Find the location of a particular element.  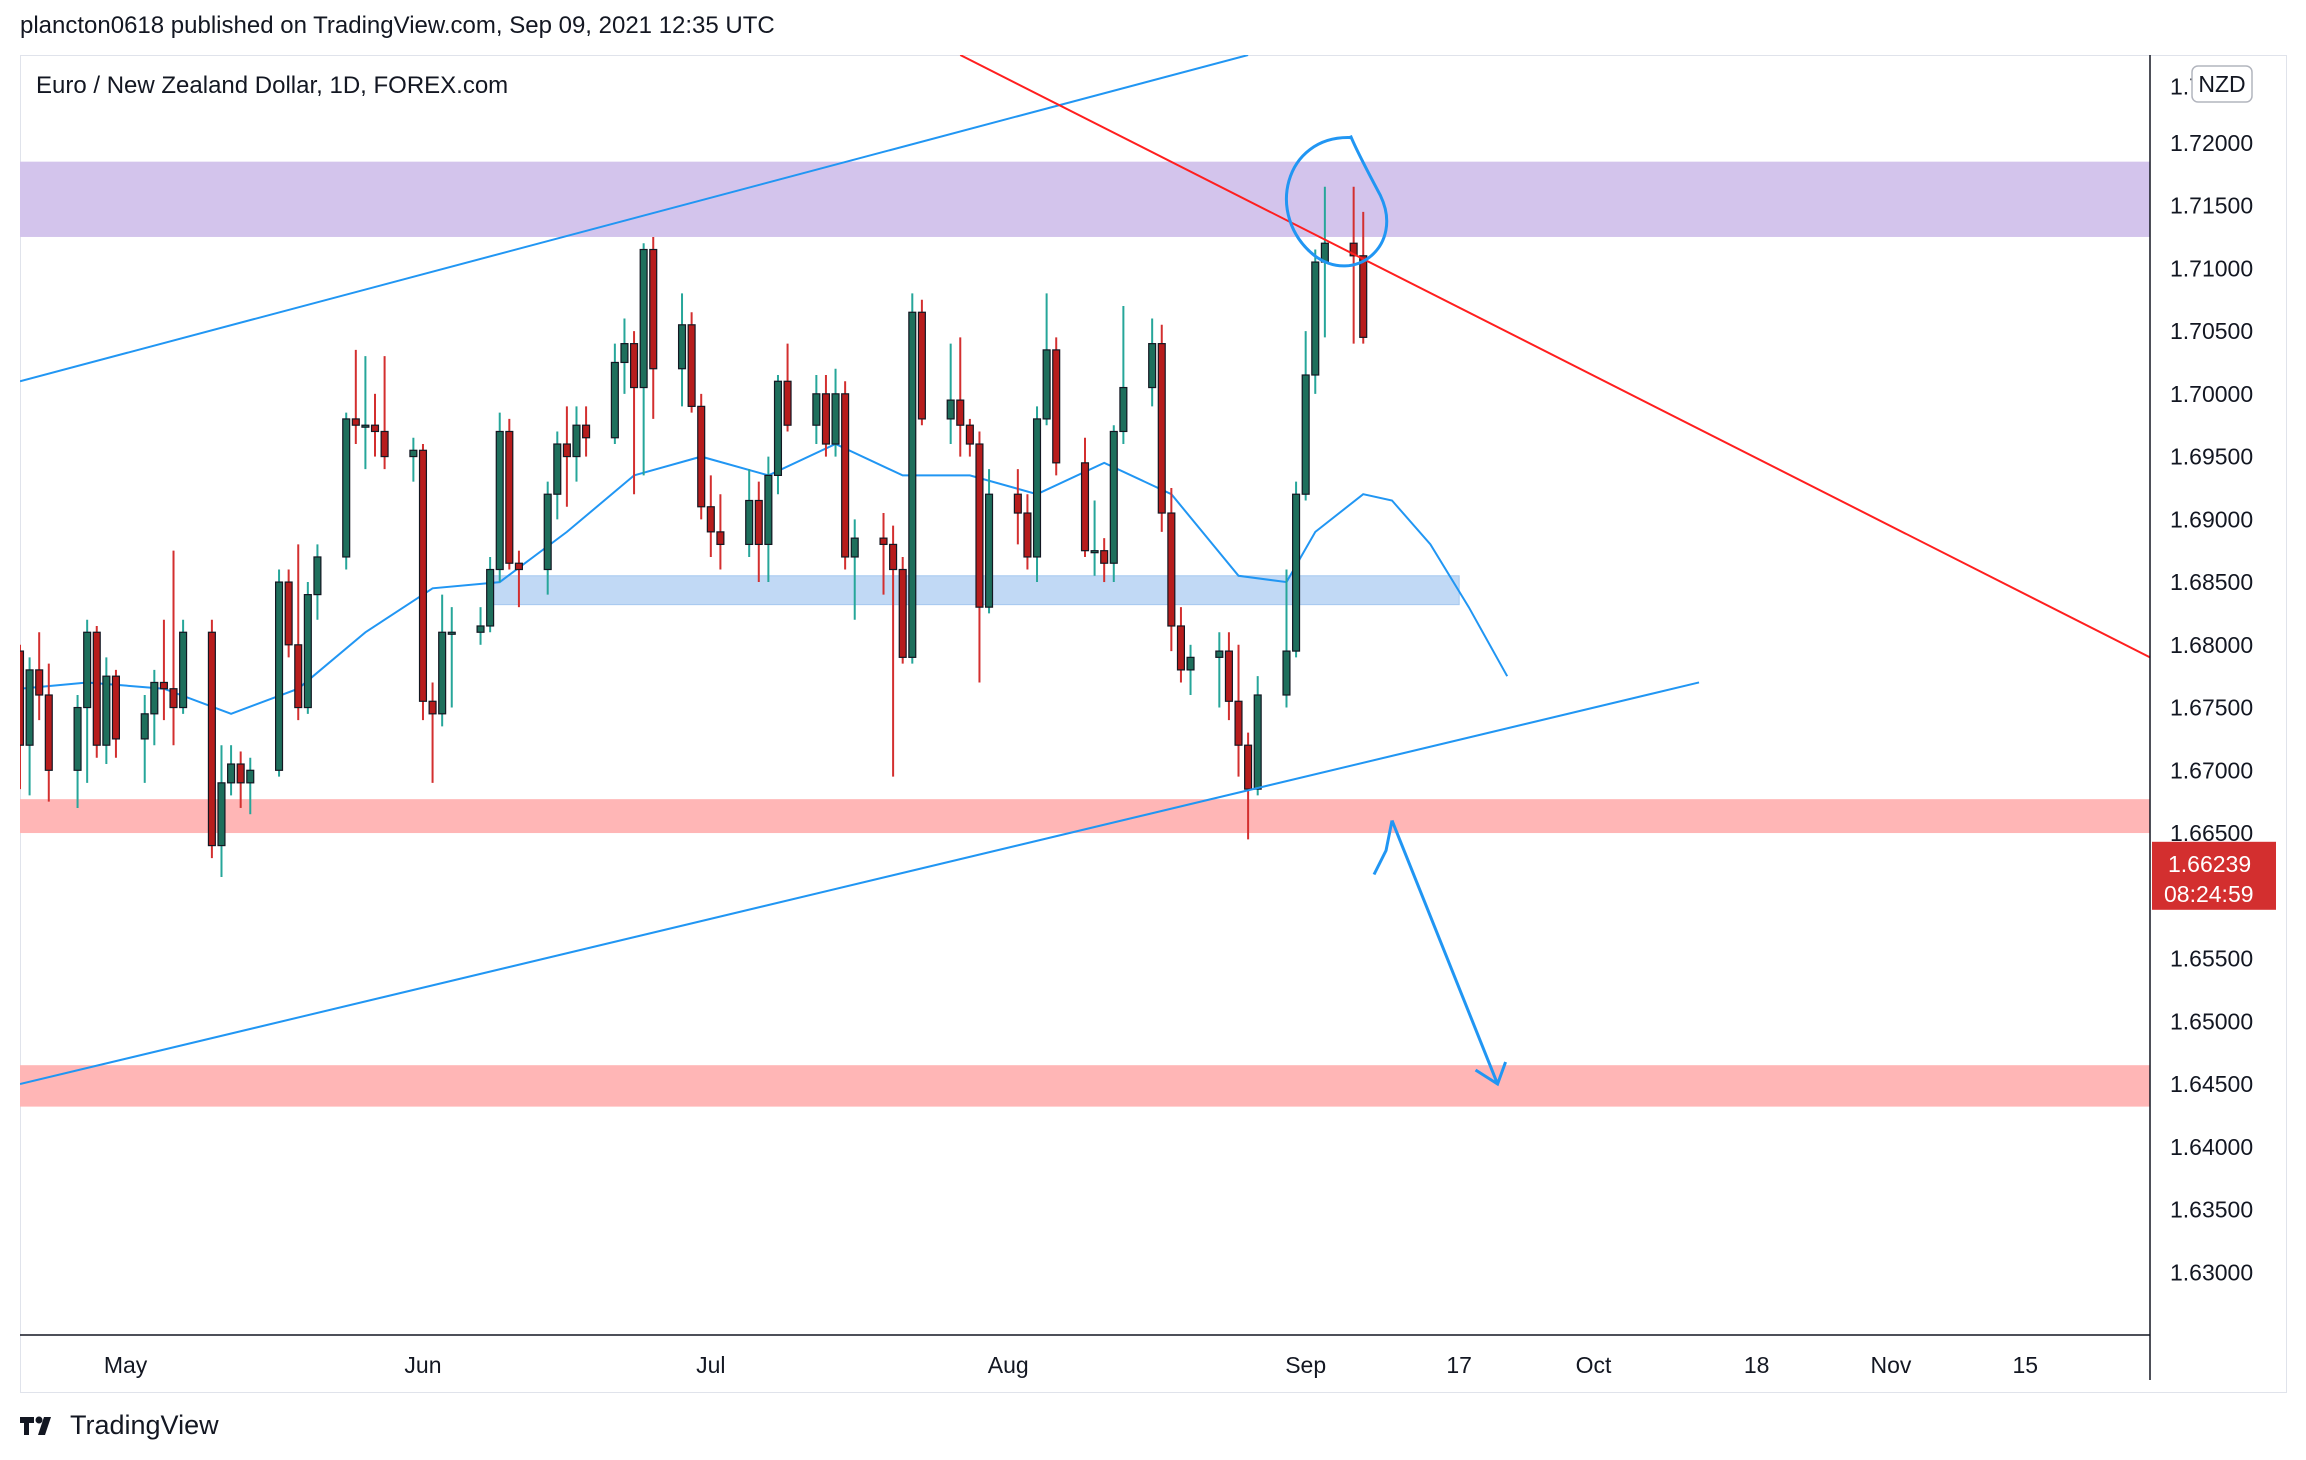

support-zone-lower is located at coordinates (1085, 1086).